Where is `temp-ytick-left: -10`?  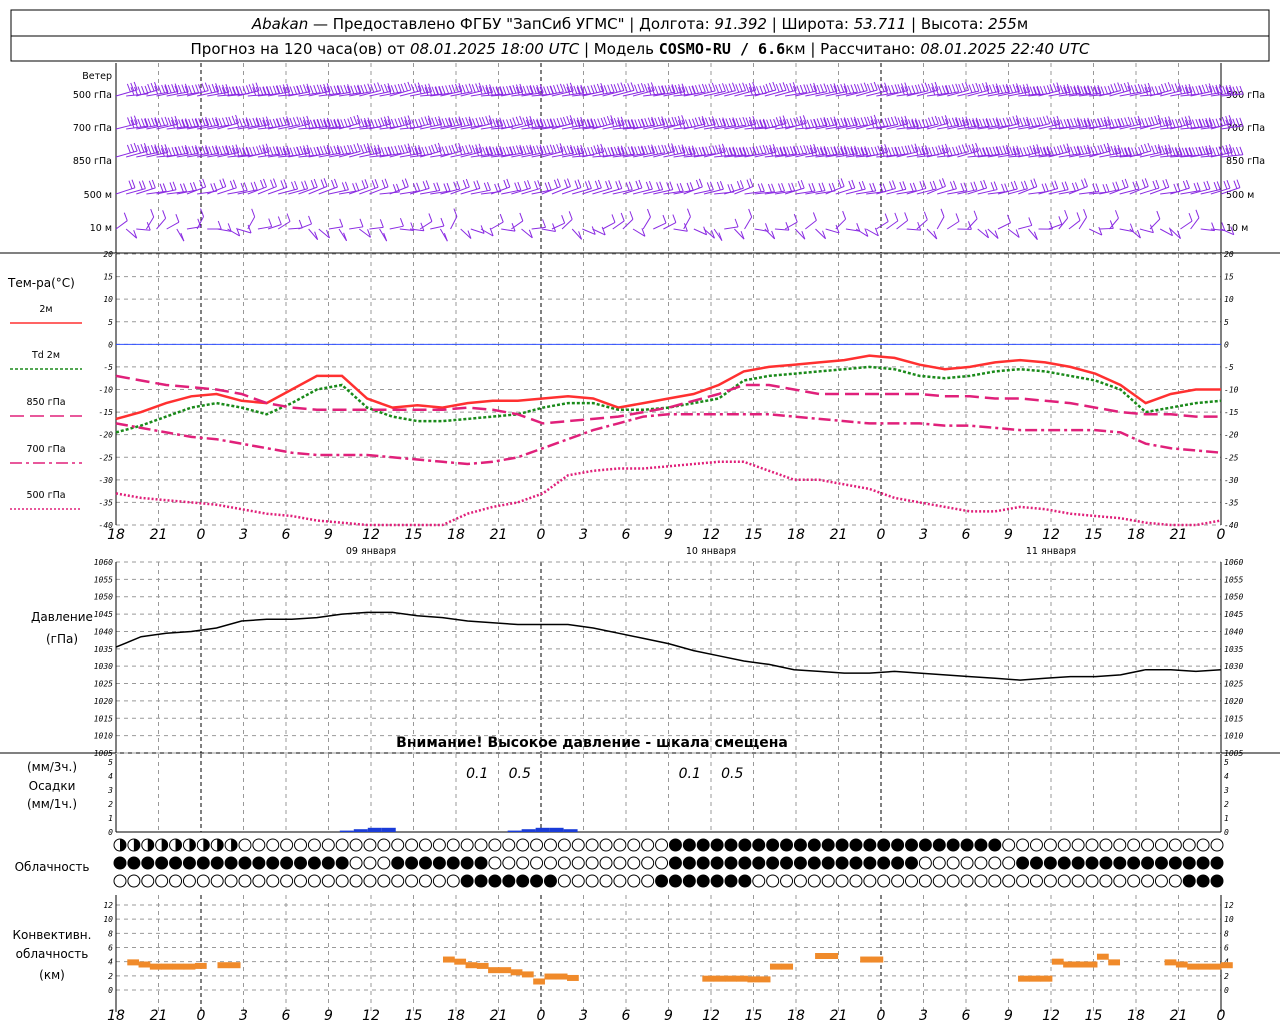
temp-ytick-left: -10 is located at coordinates (106, 390).